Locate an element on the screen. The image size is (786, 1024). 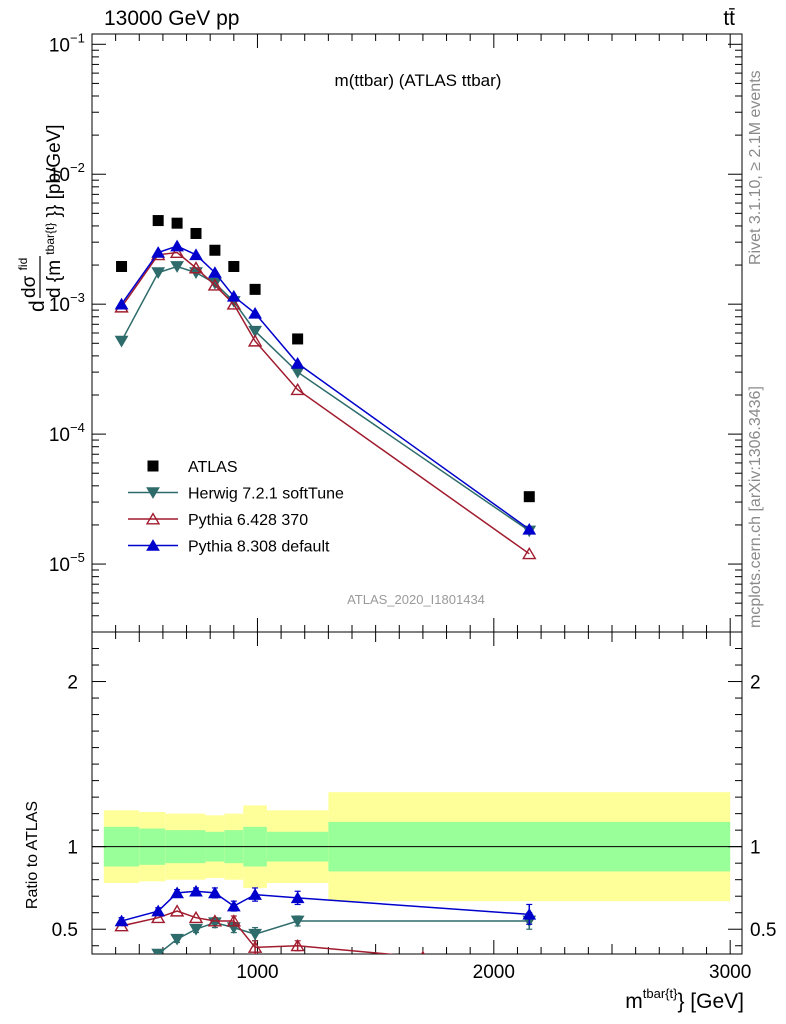
legend-entry: ATLAS is located at coordinates (192, 467).